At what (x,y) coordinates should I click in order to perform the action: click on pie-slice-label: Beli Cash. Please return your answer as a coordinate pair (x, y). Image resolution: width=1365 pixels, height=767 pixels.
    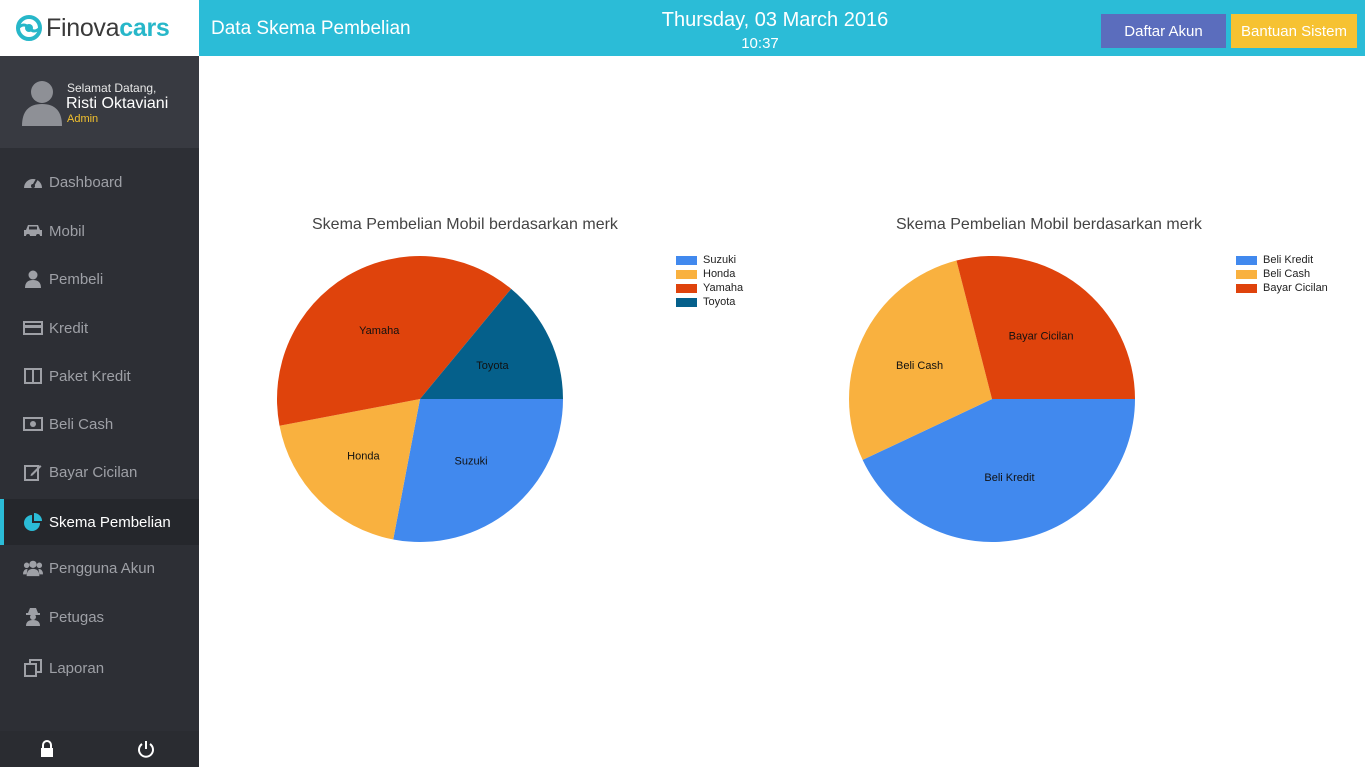
    Looking at the image, I should click on (919, 366).